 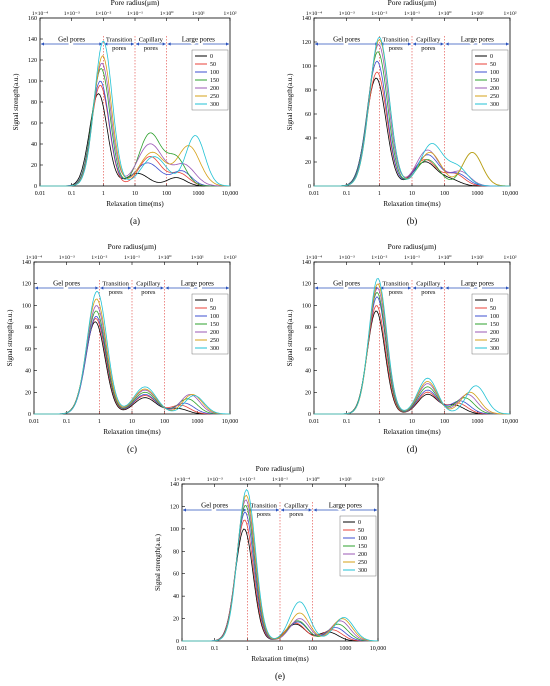 What do you see at coordinates (280, 676) in the screenshot?
I see `panel-label: (e)` at bounding box center [280, 676].